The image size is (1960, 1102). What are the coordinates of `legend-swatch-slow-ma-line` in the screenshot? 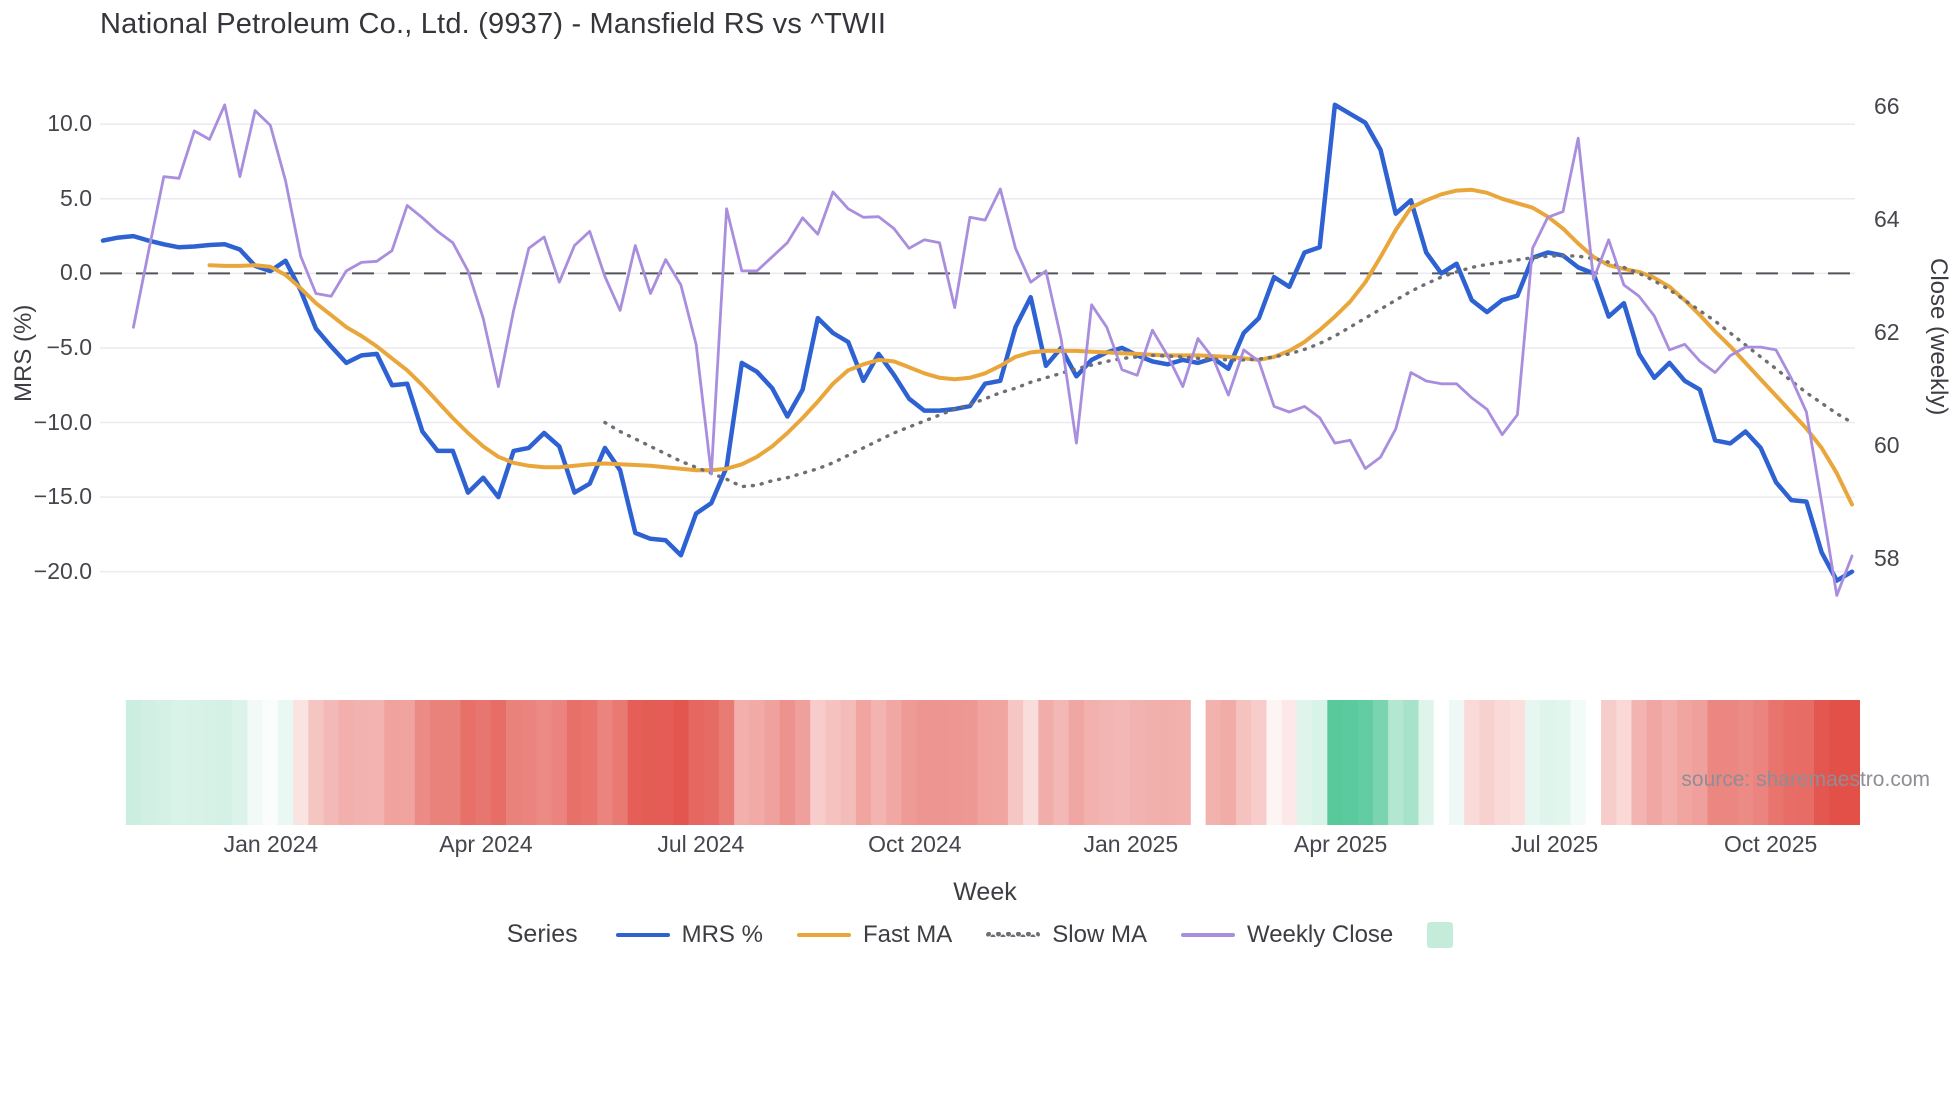 It's located at (1013, 934).